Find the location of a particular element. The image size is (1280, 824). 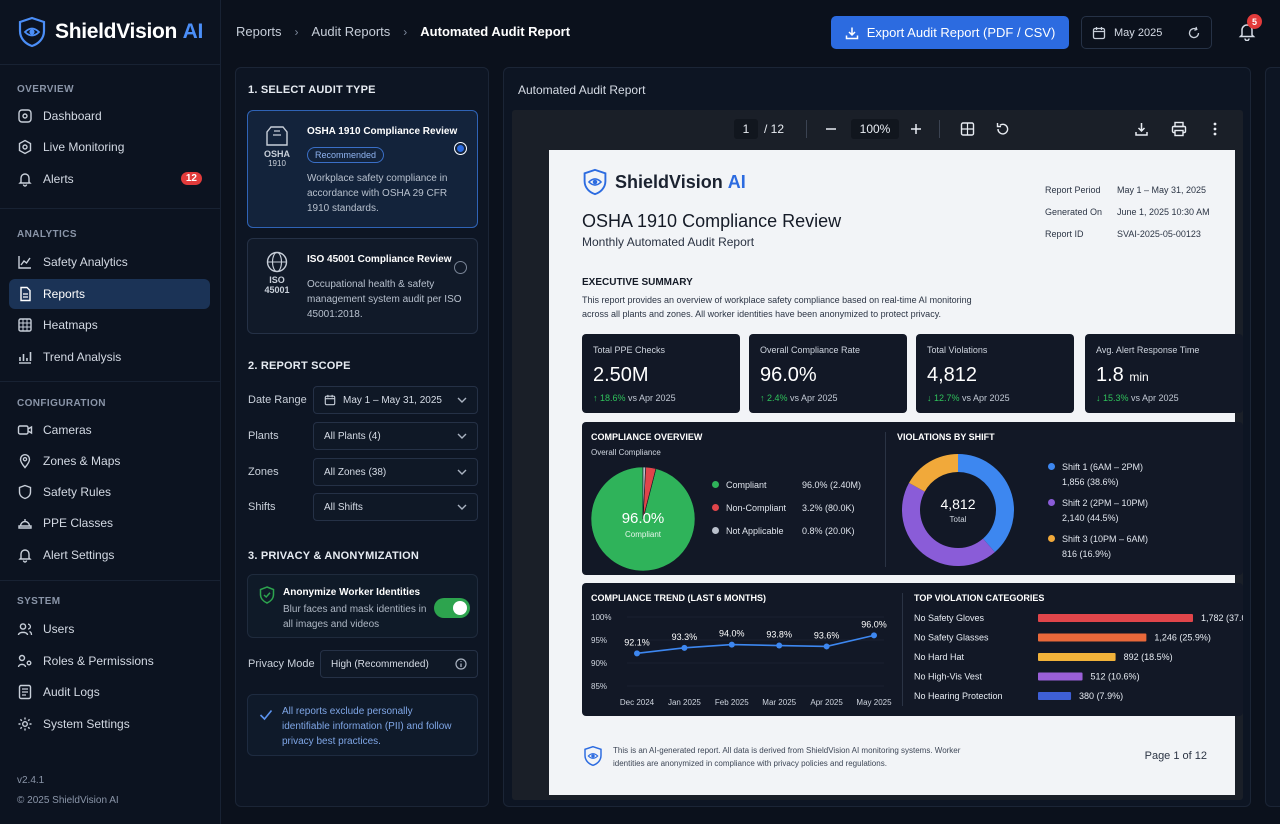

sidebar-item-label: Safety Analytics is located at coordinates (85, 262).